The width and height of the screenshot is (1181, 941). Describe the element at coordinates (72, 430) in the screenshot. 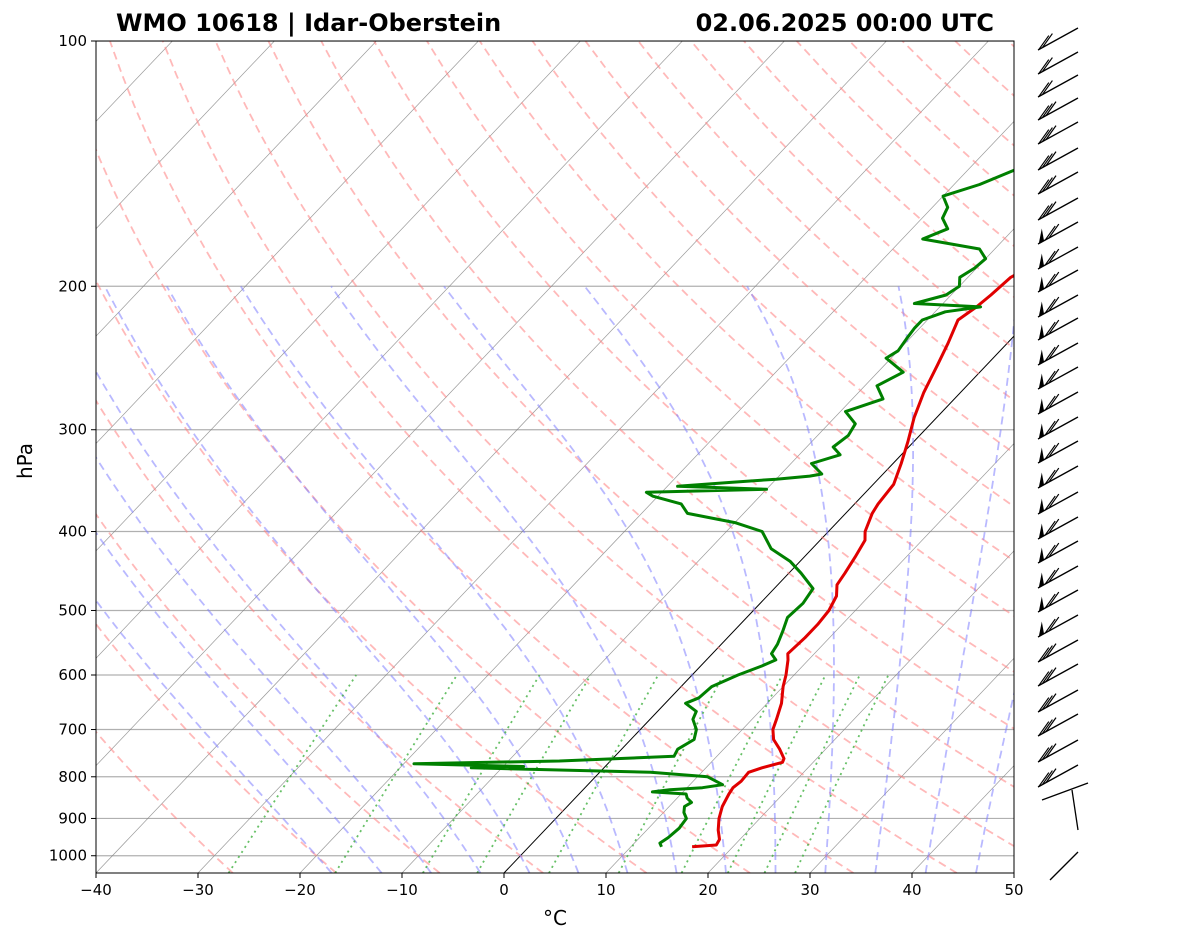

I see `y-tick-label: 300` at that location.